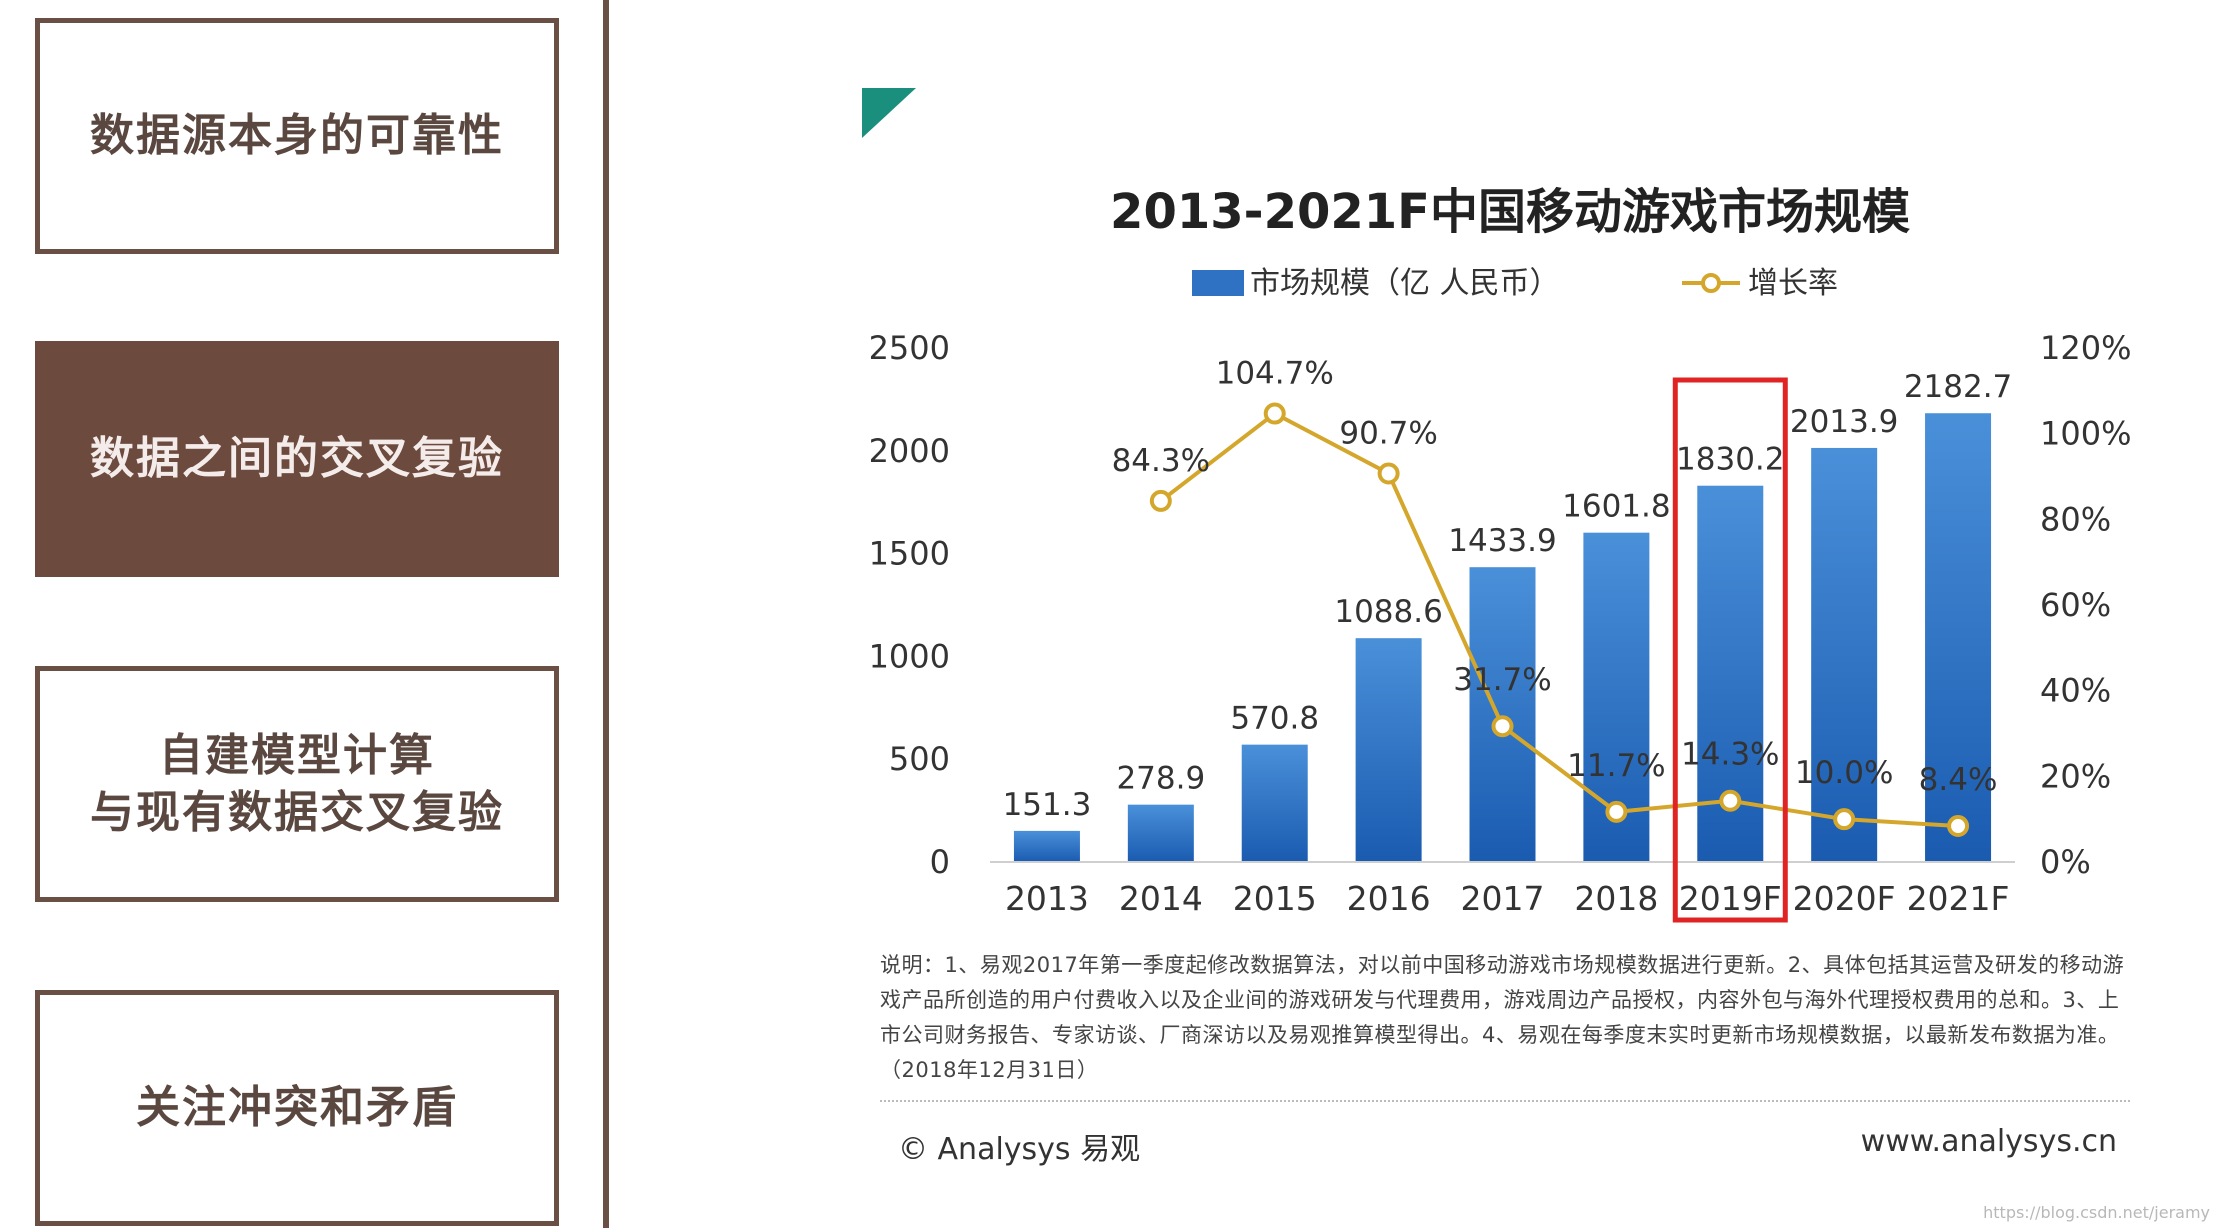  Describe the element at coordinates (1275, 898) in the screenshot. I see `x-tick-label: 2015` at that location.